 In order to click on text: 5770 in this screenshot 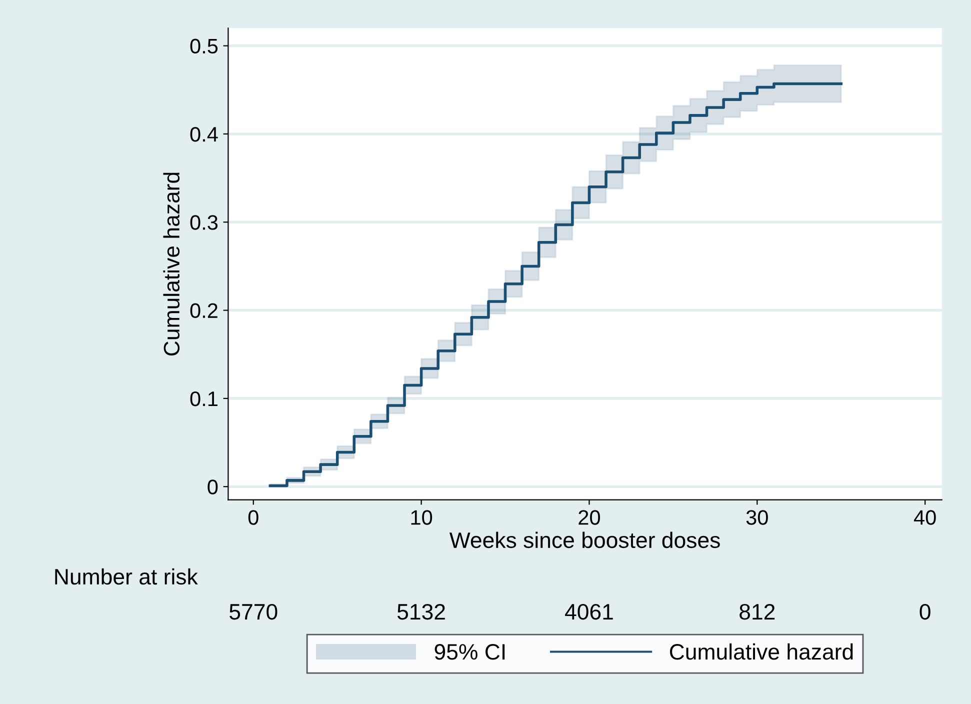, I will do `click(254, 612)`.